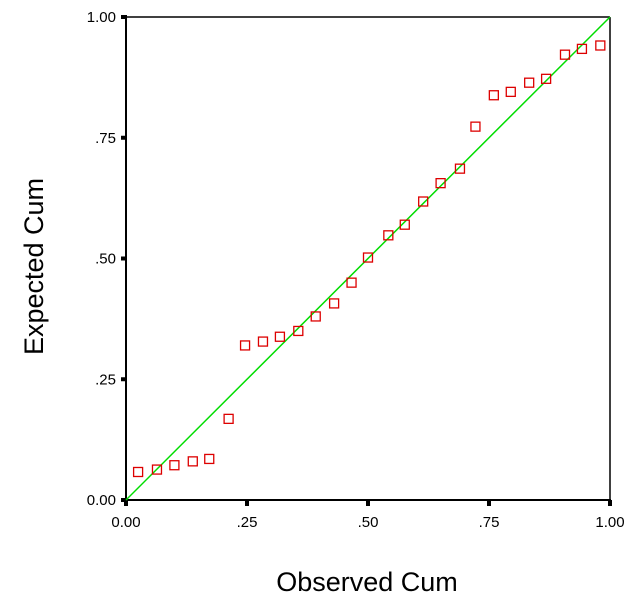 The width and height of the screenshot is (639, 602). Describe the element at coordinates (105, 379) in the screenshot. I see `y-tick-label: .25` at that location.